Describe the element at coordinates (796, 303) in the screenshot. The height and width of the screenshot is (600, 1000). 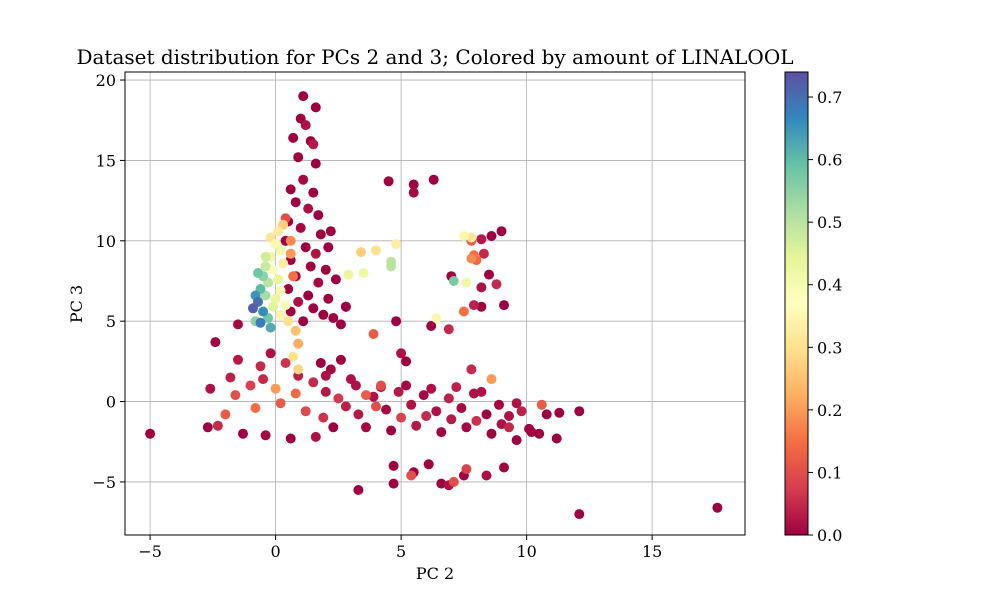
I see `colorbar` at that location.